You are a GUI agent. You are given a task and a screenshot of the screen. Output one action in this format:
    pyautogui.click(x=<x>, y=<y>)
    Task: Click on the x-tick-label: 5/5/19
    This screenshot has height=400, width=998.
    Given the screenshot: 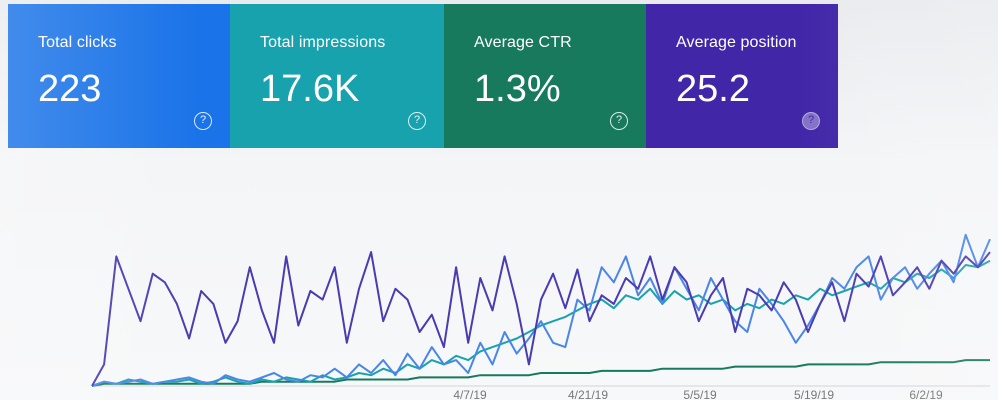 What is the action you would take?
    pyautogui.click(x=700, y=394)
    